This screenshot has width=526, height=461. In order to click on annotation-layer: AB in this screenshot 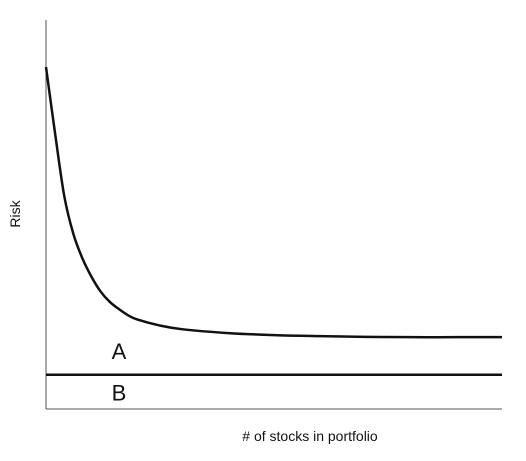, I will do `click(119, 372)`.